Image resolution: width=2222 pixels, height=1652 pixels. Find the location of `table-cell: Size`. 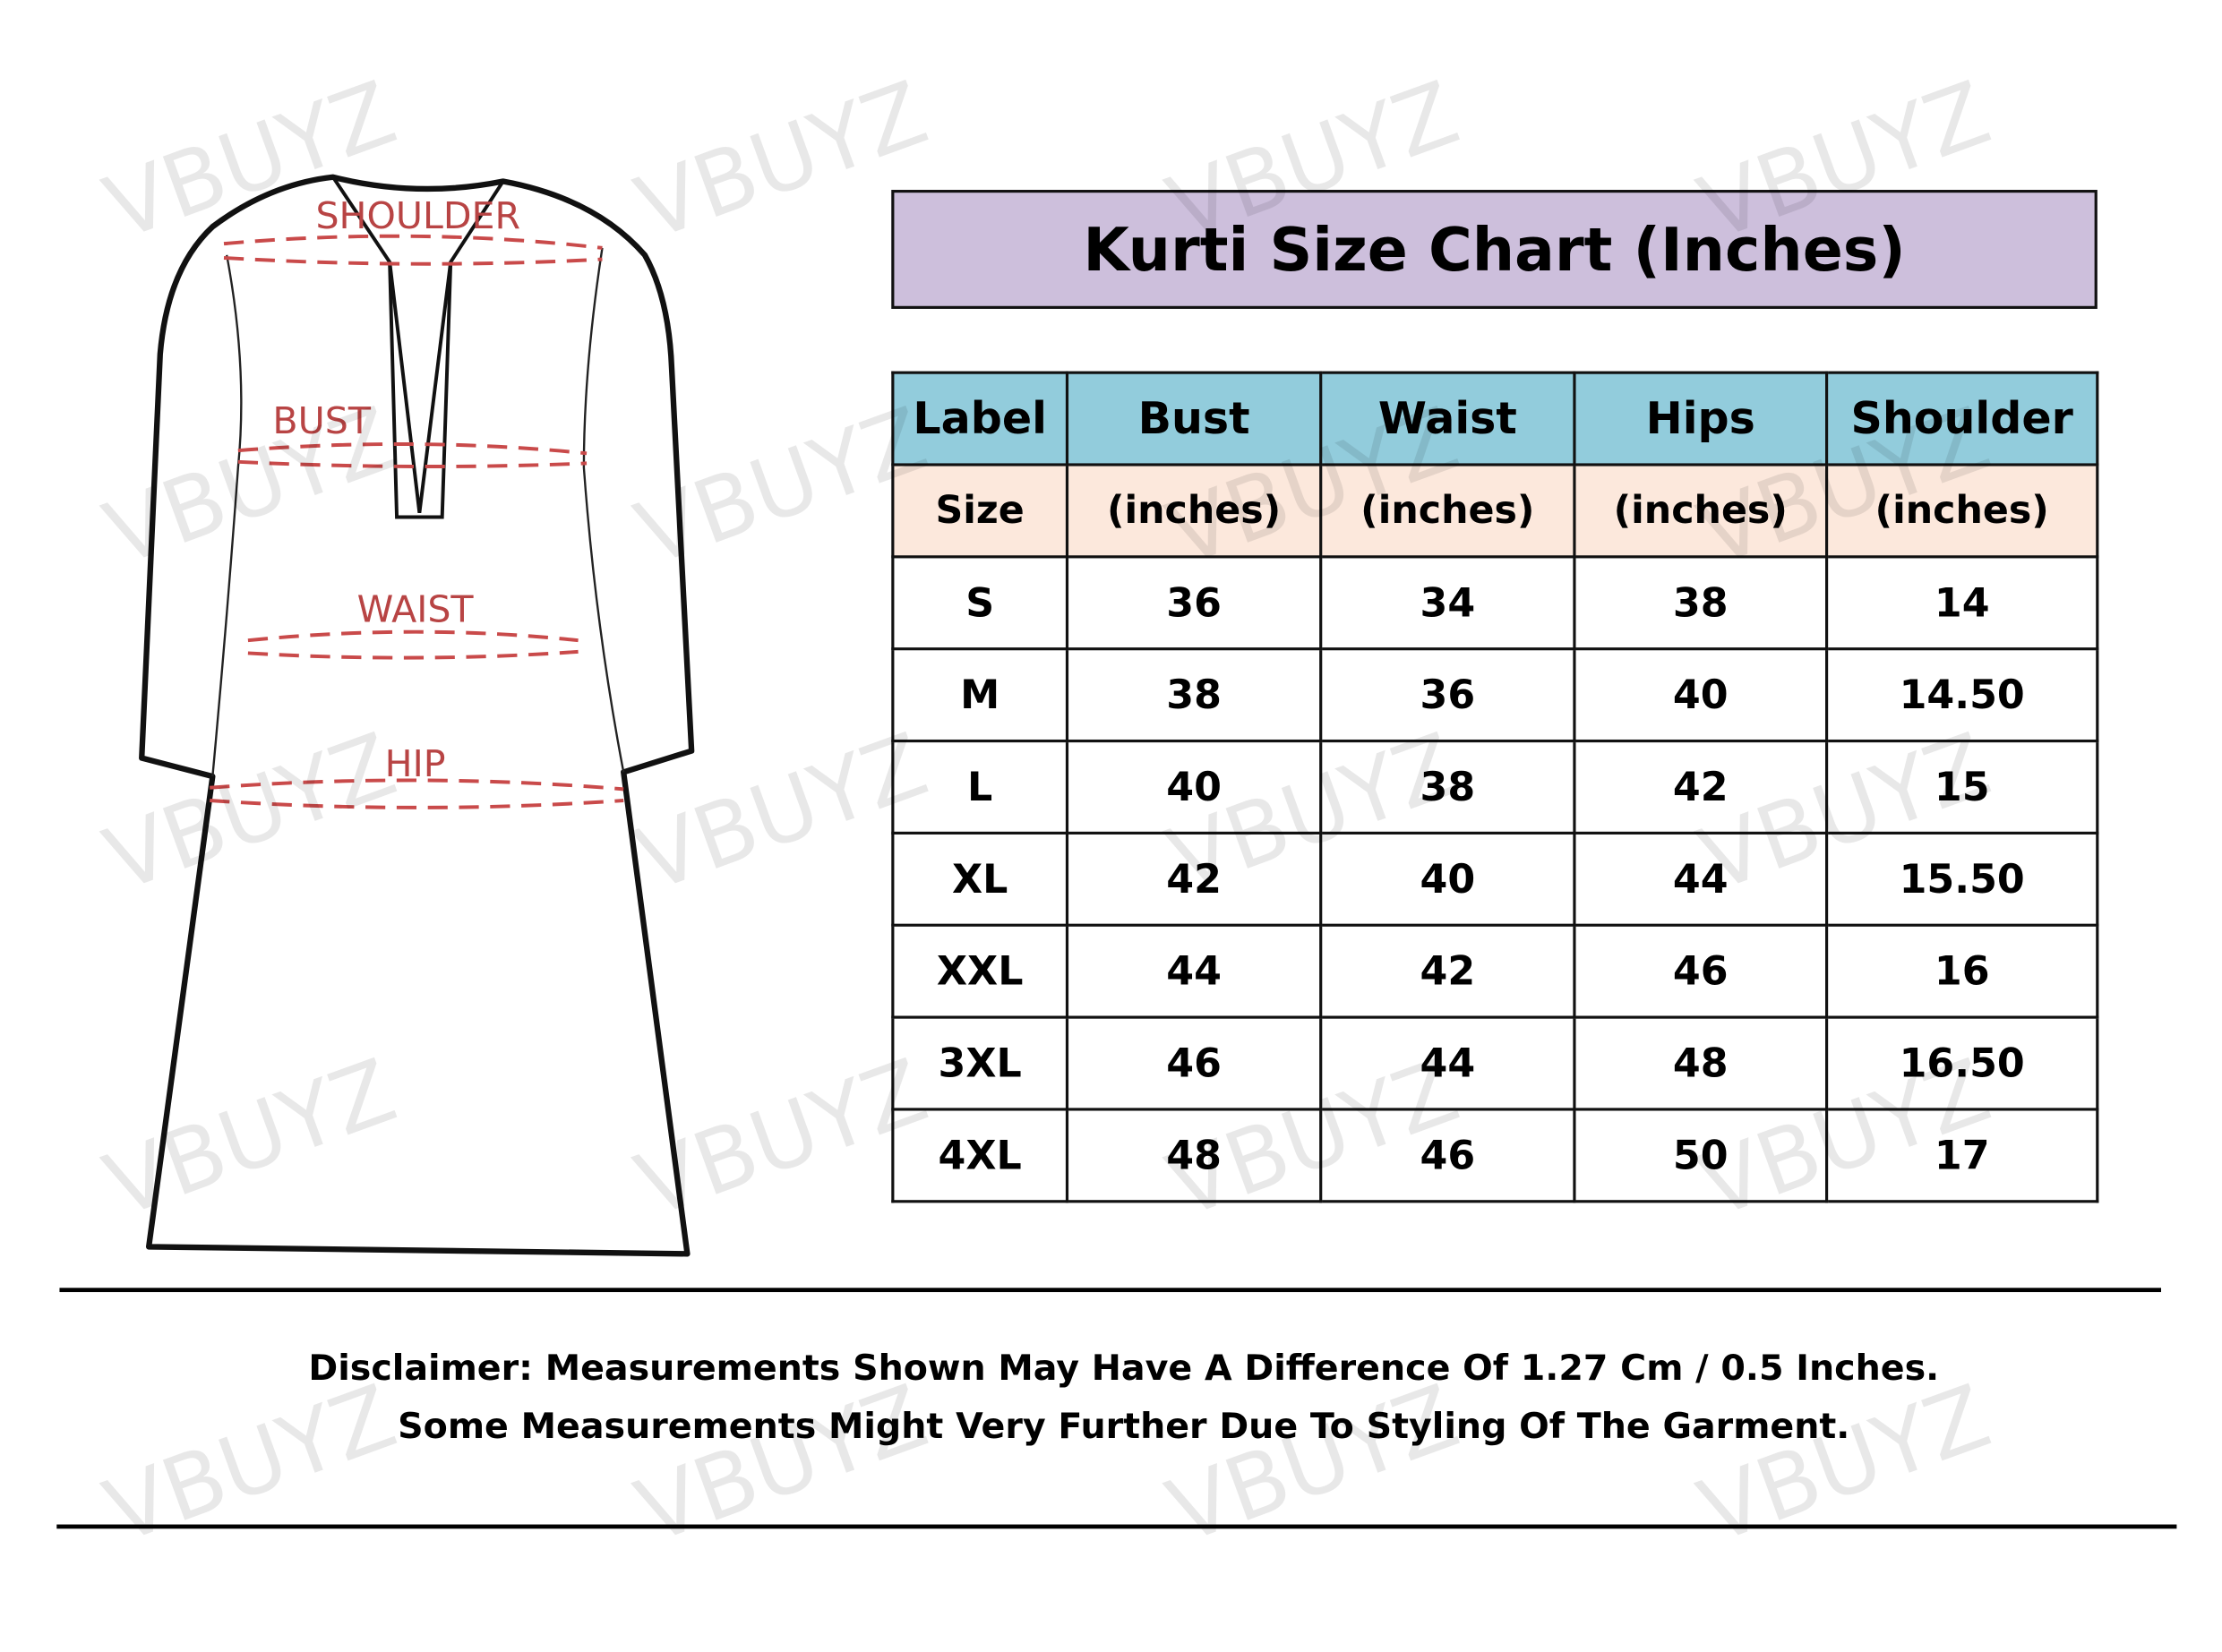

table-cell: Size is located at coordinates (980, 511).